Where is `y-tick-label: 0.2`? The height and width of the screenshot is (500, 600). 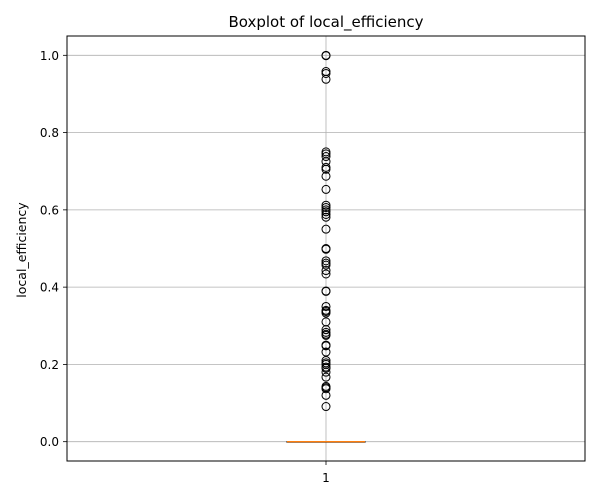 y-tick-label: 0.2 is located at coordinates (49, 365).